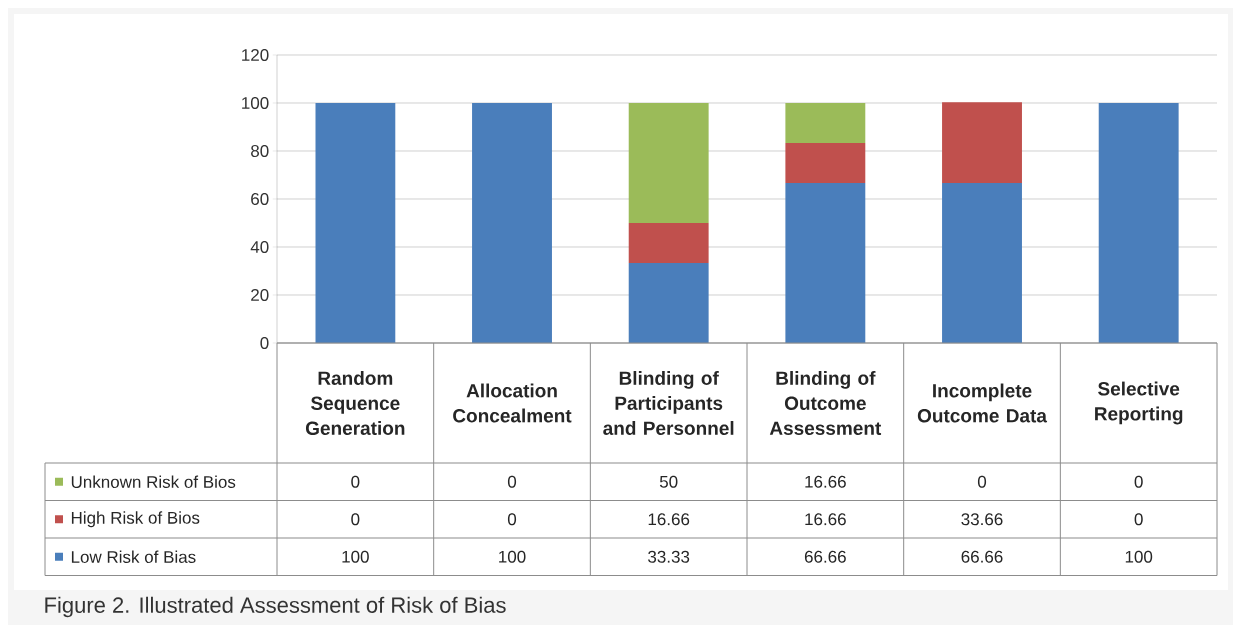 The height and width of the screenshot is (633, 1241). I want to click on data-label: 50, so click(668, 481).